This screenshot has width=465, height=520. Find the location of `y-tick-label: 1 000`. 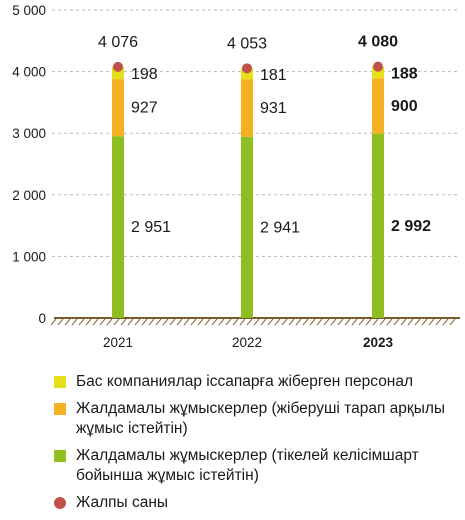

y-tick-label: 1 000 is located at coordinates (29, 256).